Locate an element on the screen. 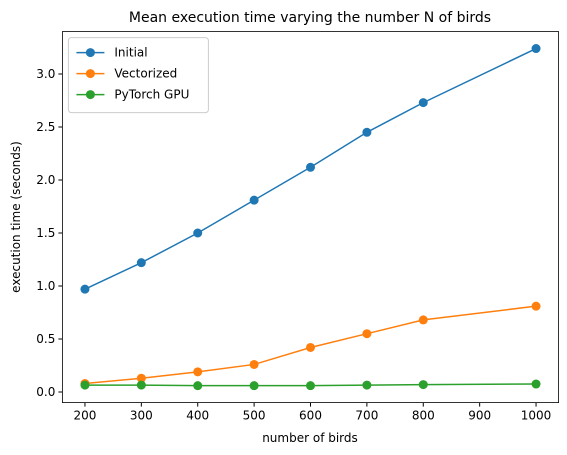  x-tick-label: 400 is located at coordinates (197, 416).